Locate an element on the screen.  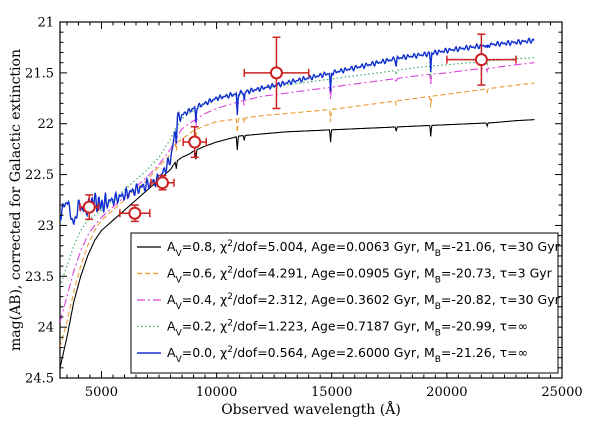
y-tick-label: 23.5 is located at coordinates (39, 277).